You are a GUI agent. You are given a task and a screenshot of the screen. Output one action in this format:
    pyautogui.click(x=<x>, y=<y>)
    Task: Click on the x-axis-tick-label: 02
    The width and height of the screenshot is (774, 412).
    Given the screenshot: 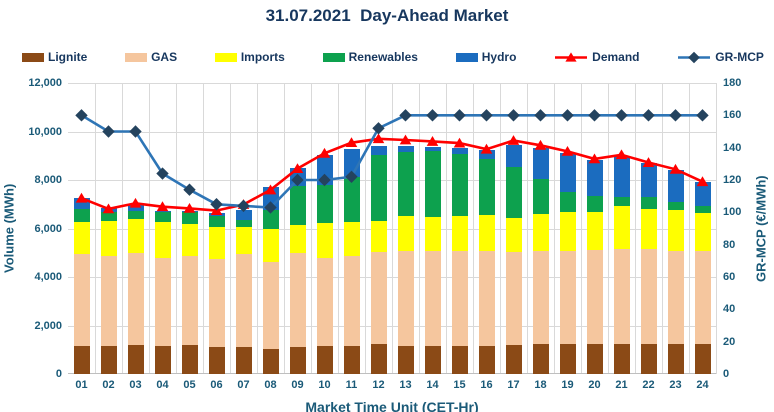 What is the action you would take?
    pyautogui.click(x=108, y=385)
    